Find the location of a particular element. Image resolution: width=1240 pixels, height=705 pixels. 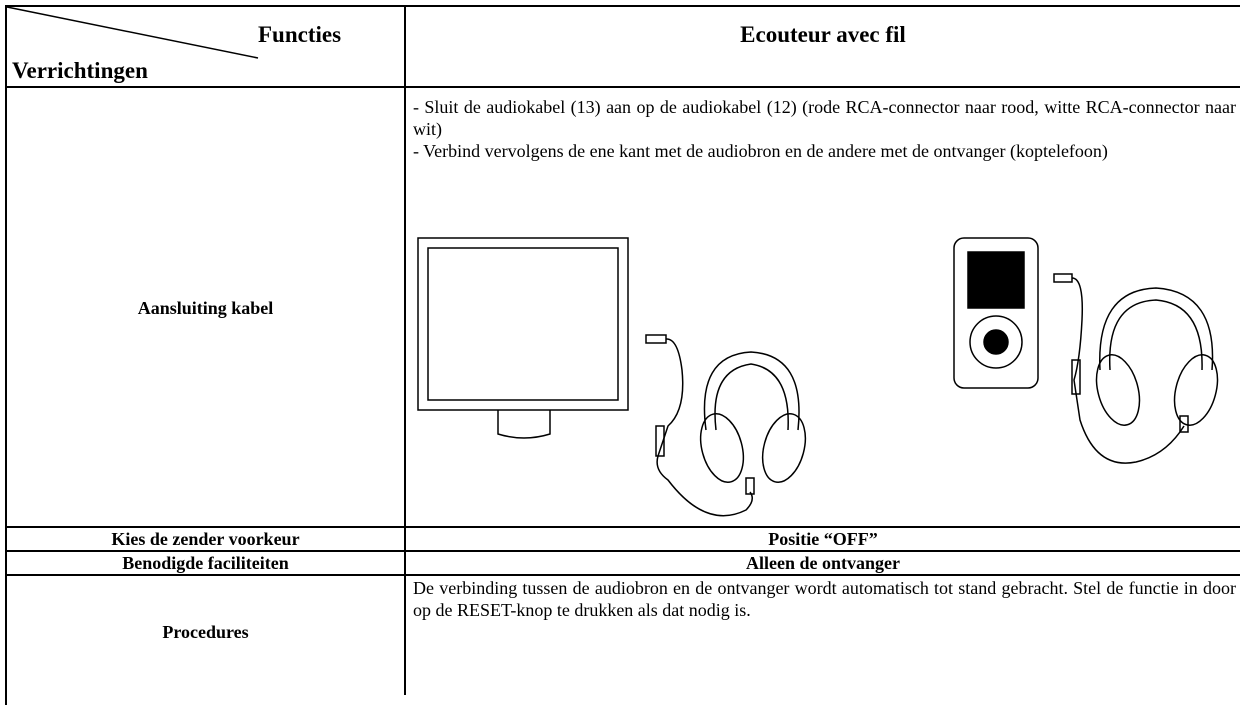

row-label: Aansluiting kabel is located at coordinates (205, 308).